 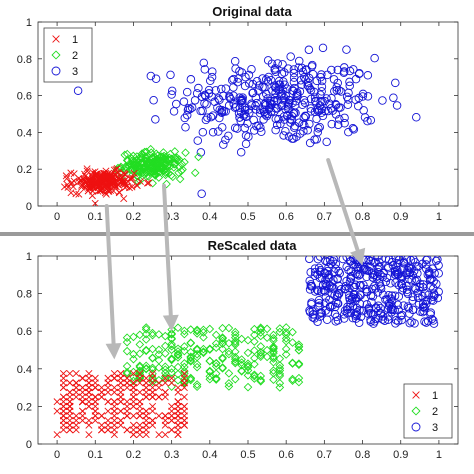 I want to click on legend-label-3: 3, so click(x=75, y=72).